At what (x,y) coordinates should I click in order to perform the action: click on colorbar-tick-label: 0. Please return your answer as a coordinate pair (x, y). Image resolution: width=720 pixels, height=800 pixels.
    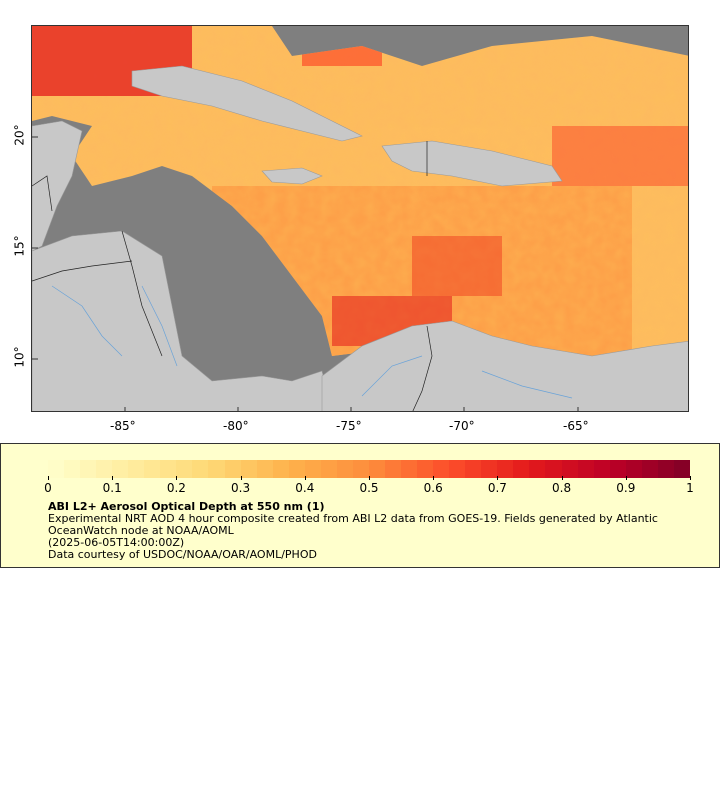
    Looking at the image, I should click on (48, 488).